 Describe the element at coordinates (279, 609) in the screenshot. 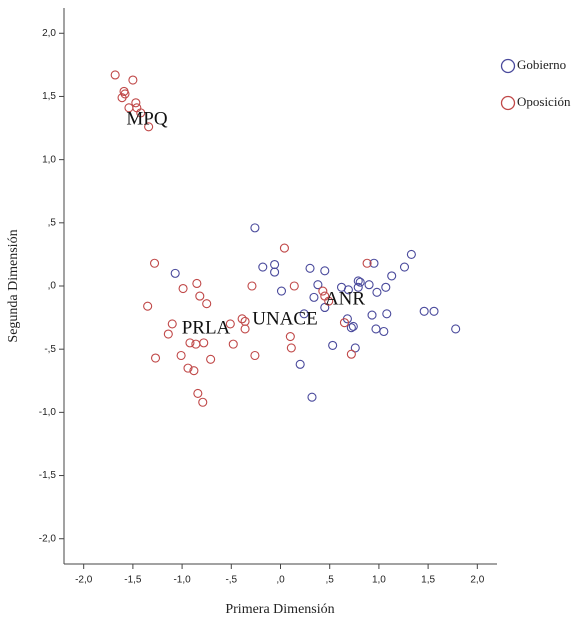

I see `x-axis-title: Primera Dimensión` at that location.